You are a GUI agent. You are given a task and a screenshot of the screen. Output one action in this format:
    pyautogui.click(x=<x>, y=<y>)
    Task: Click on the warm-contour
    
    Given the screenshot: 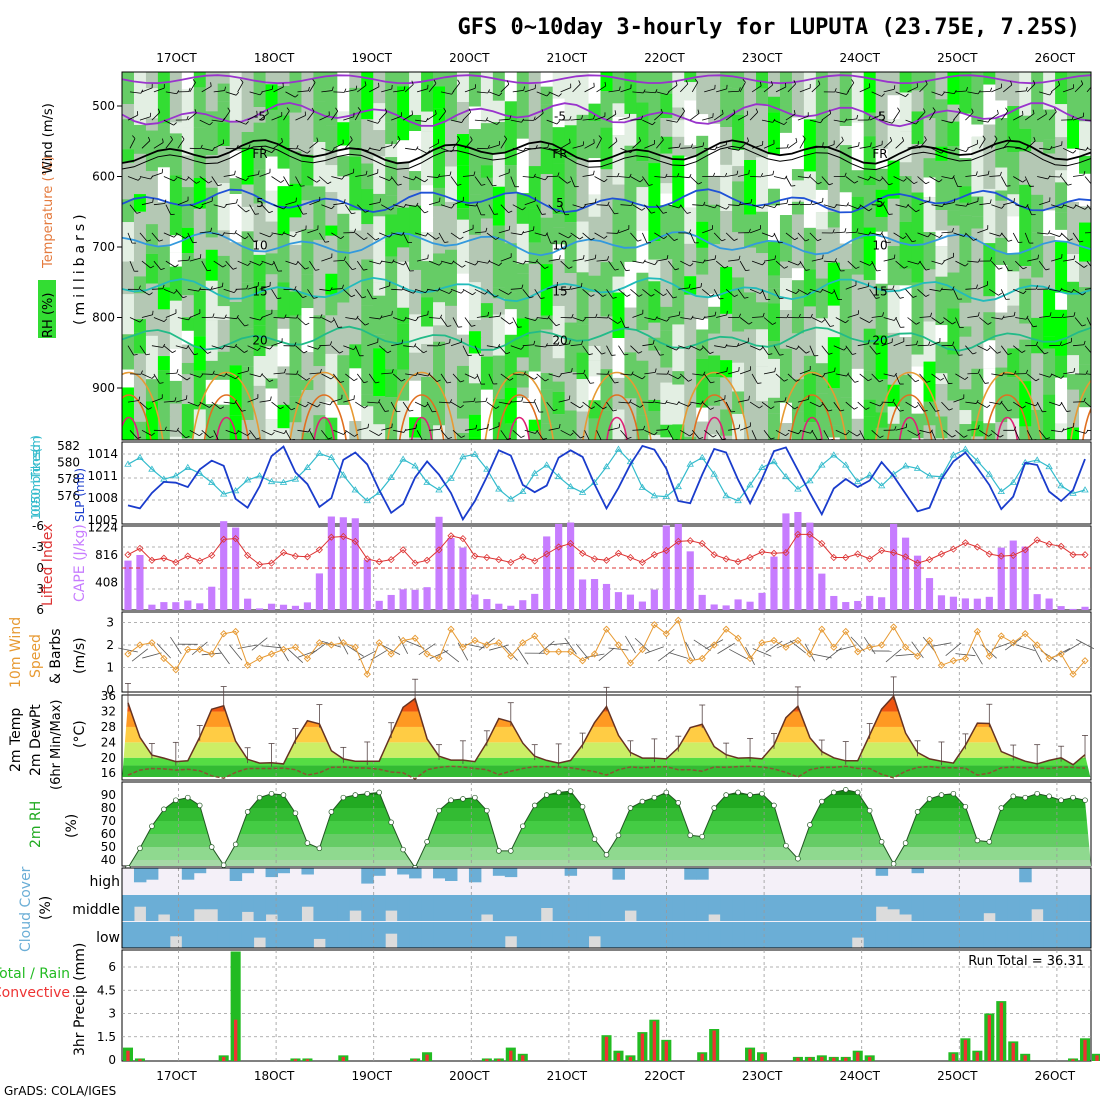 What is the action you would take?
    pyautogui.click(x=1097, y=429)
    